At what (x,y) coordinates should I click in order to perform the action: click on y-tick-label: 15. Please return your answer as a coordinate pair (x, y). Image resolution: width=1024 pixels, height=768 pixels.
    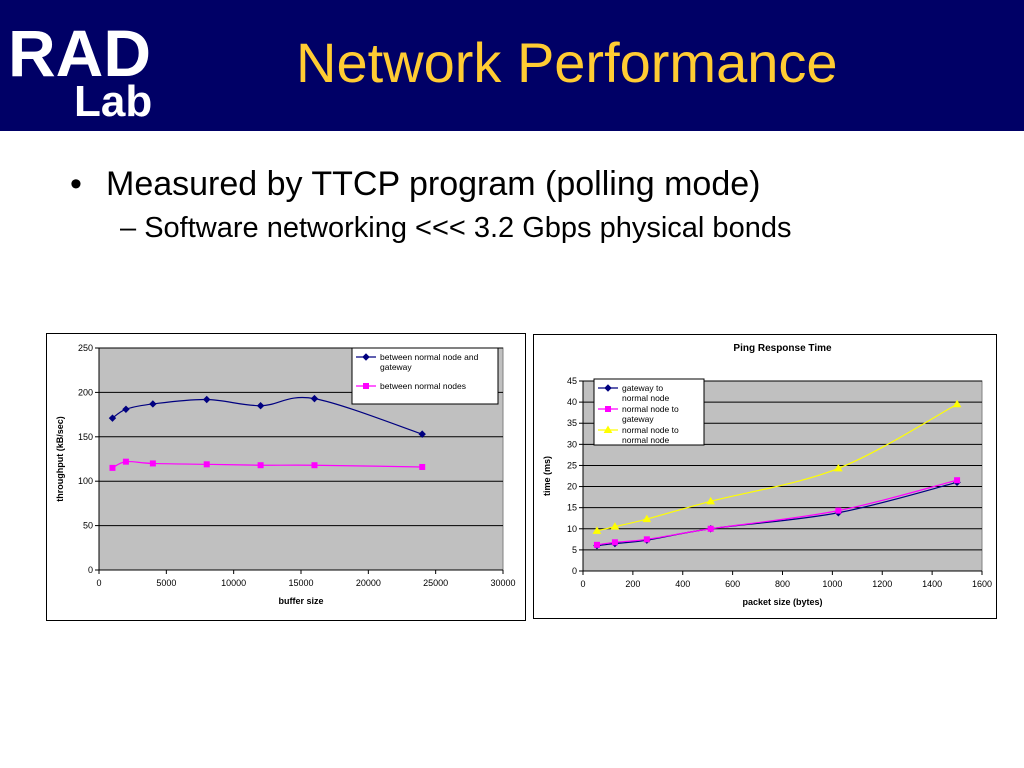
    Looking at the image, I should click on (572, 508).